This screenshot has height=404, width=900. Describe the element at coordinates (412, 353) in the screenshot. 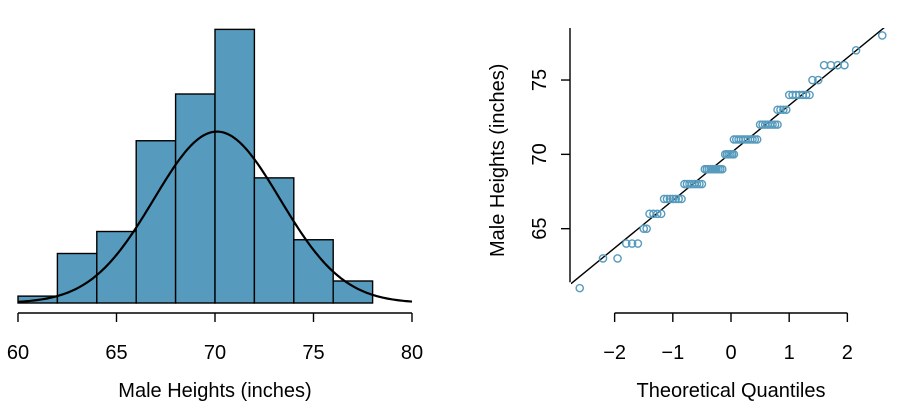

I see `histogram-x-tick-label: 80` at that location.